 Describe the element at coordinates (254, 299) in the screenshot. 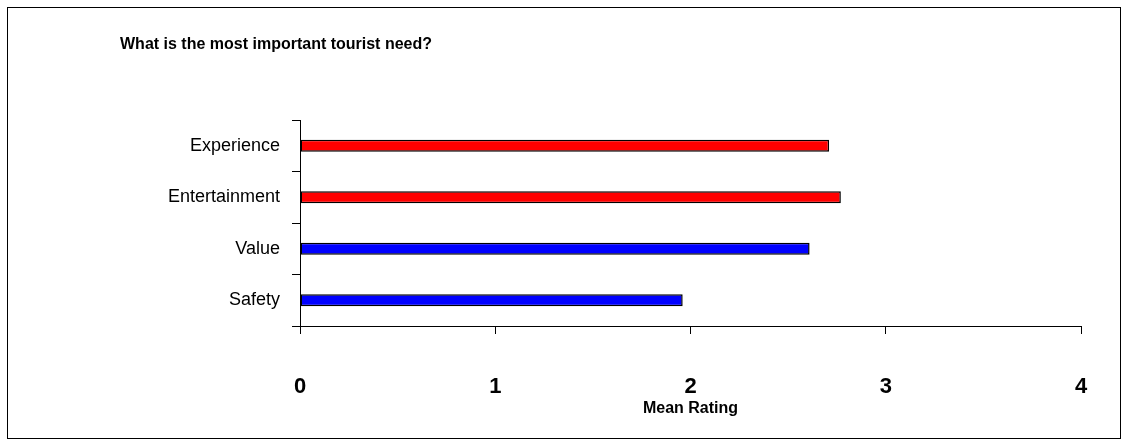

I see `y-tick-label: Safety` at that location.